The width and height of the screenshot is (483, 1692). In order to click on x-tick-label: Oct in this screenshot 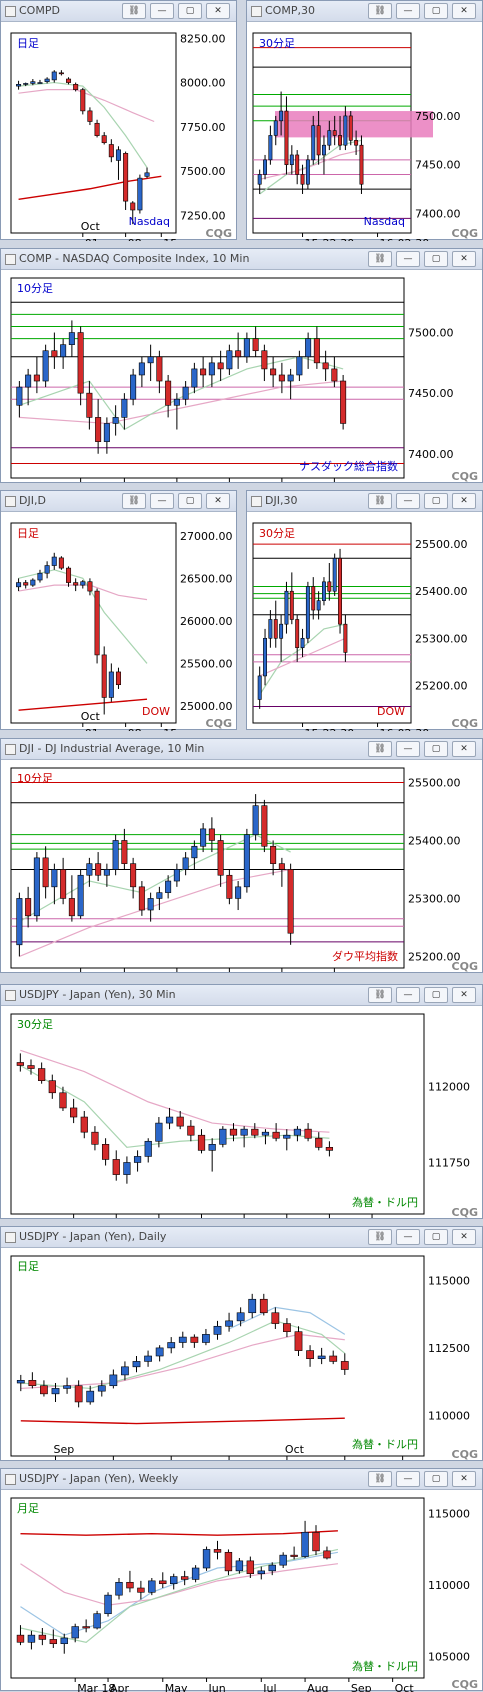, I will do `click(405, 1687)`.